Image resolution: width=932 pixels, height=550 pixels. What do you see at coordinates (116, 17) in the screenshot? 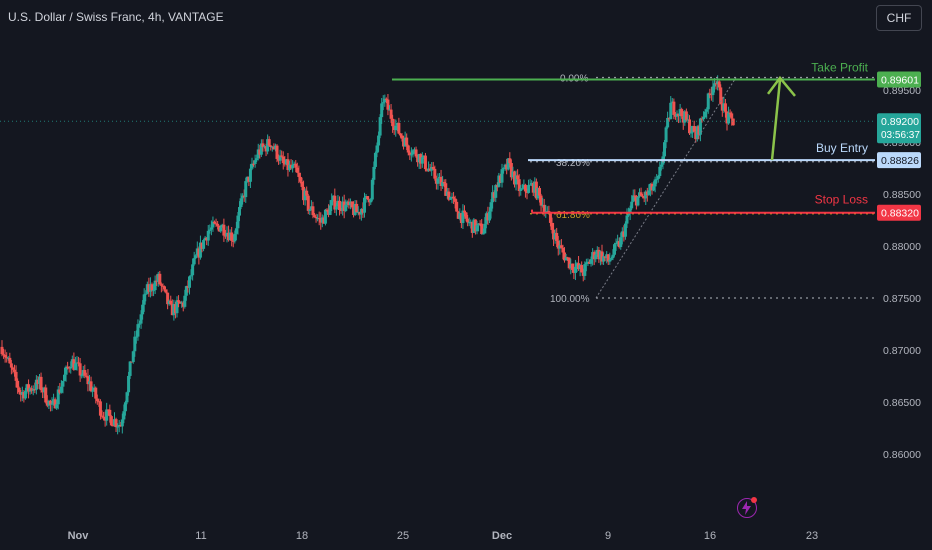
I see `symbol-title: U.S. Dollar / Swiss Franc, 4h, VANTAGE` at bounding box center [116, 17].